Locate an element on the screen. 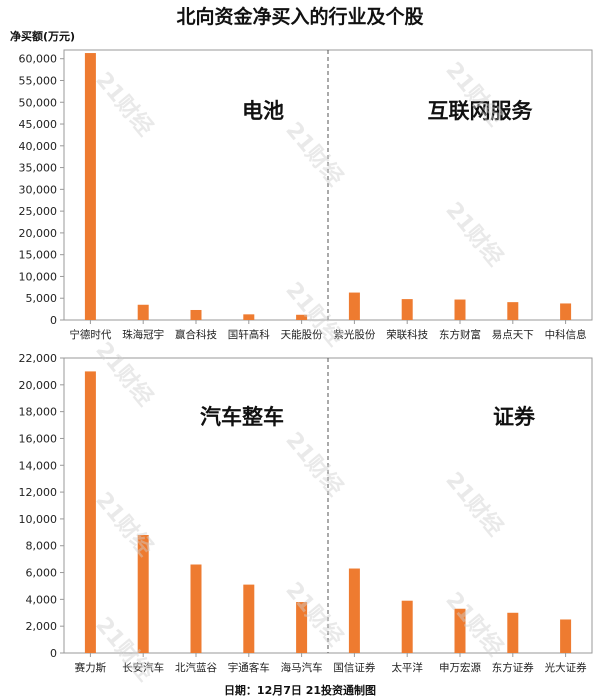 Image resolution: width=600 pixels, height=700 pixels. group-title: 汽车整车 is located at coordinates (242, 417).